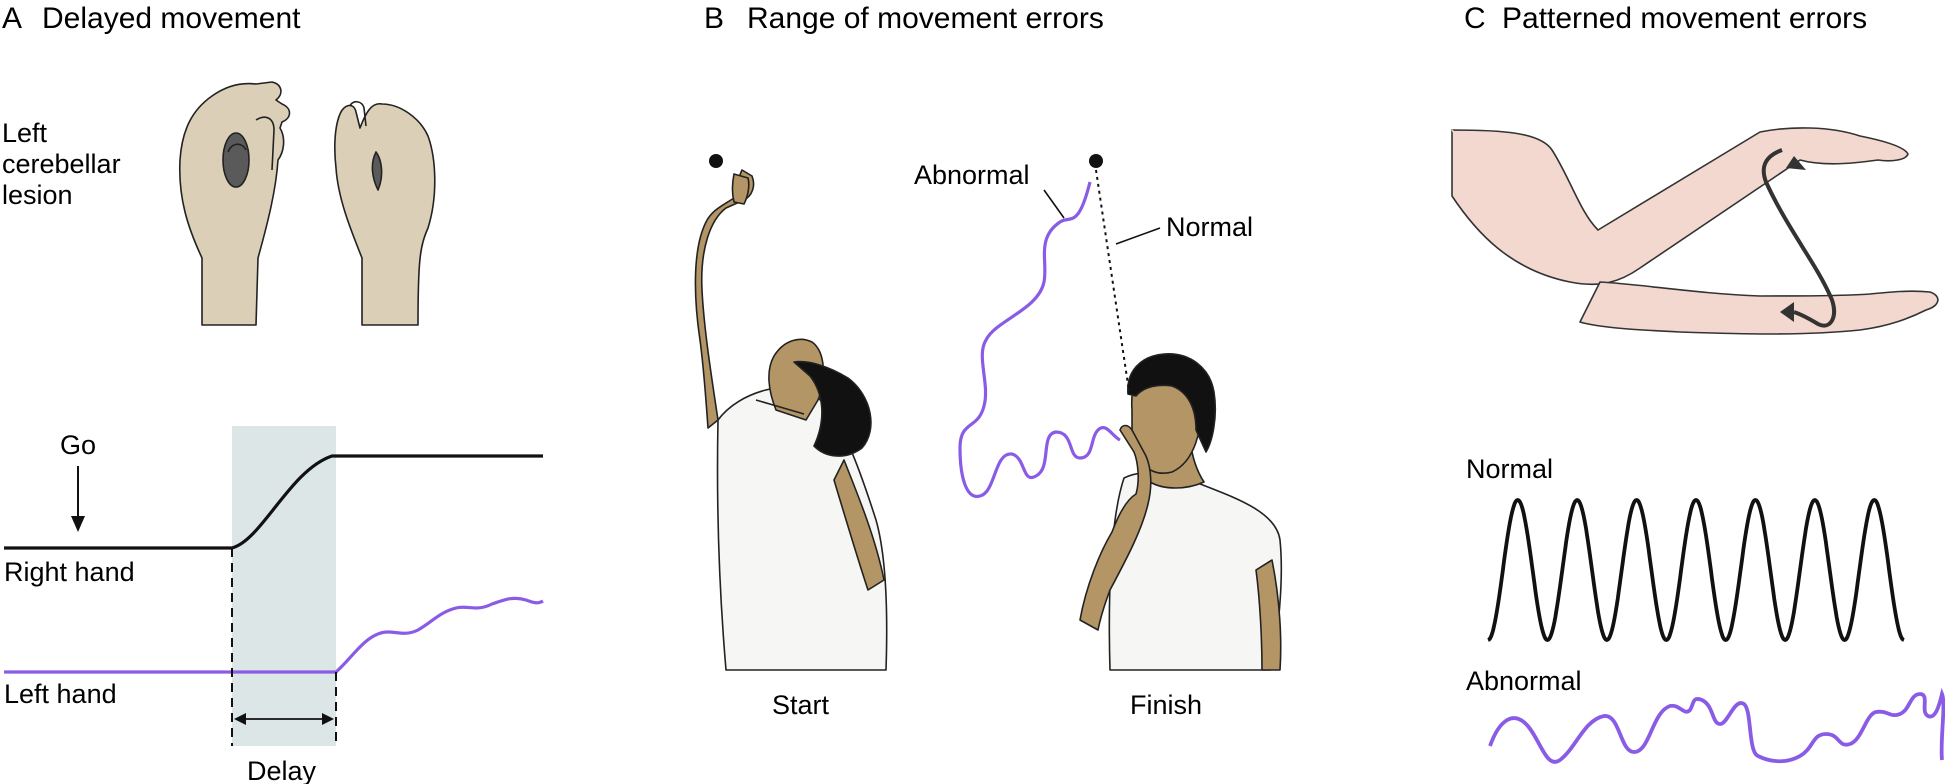 The image size is (1945, 784). What do you see at coordinates (25, 133) in the screenshot?
I see `lesion-label-line-1: Left` at bounding box center [25, 133].